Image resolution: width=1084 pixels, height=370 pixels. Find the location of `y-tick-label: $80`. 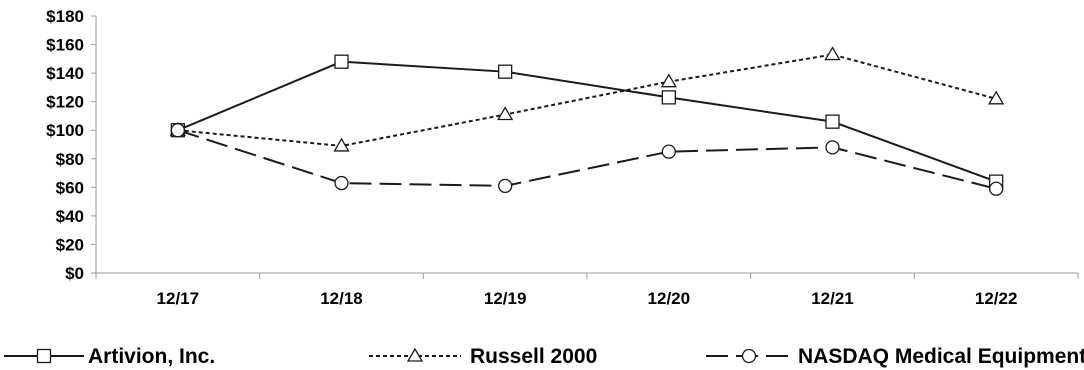

y-tick-label: $80 is located at coordinates (70, 159).